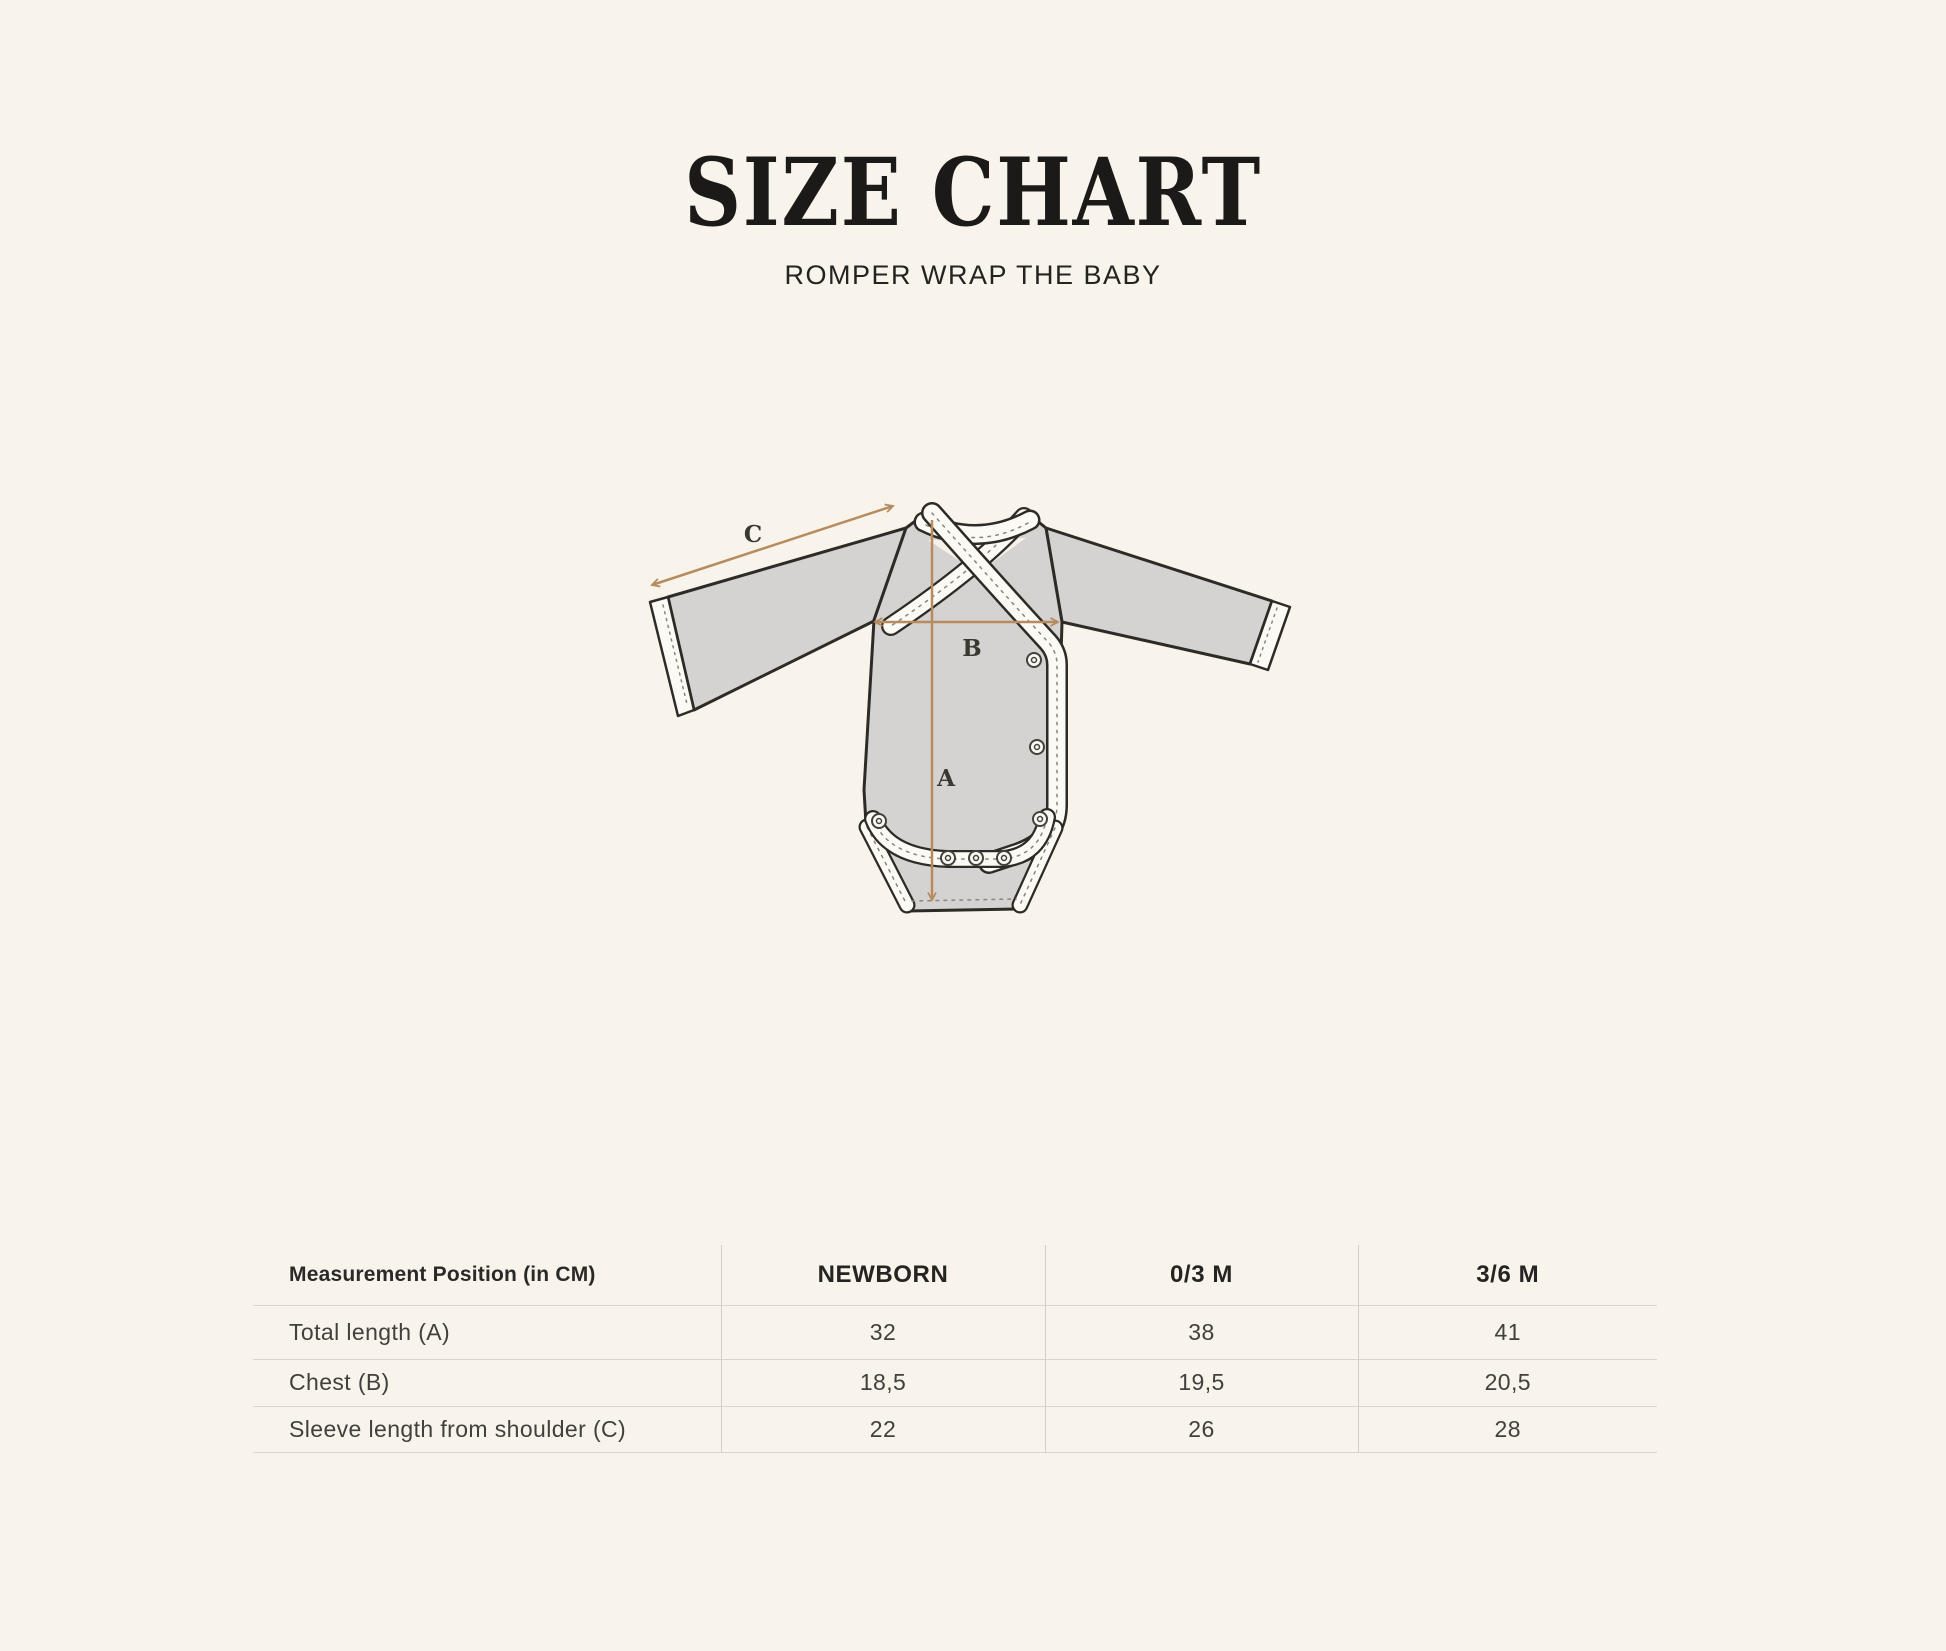 This screenshot has width=1946, height=1651. Describe the element at coordinates (370, 1331) in the screenshot. I see `row-label-total-length: Total length (A)` at that location.